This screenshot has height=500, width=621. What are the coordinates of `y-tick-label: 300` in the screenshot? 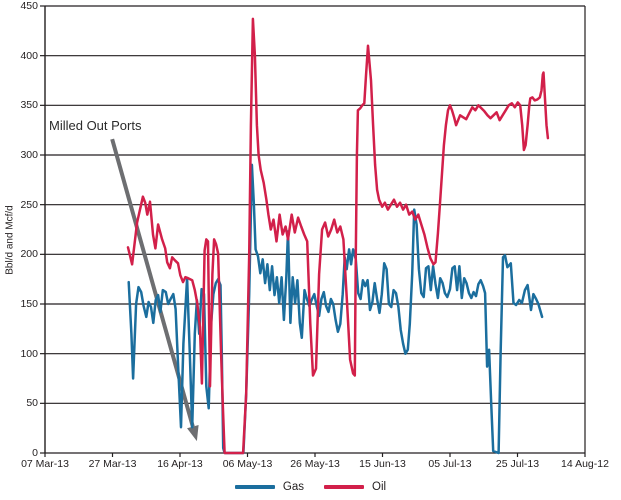 It's located at (29, 155).